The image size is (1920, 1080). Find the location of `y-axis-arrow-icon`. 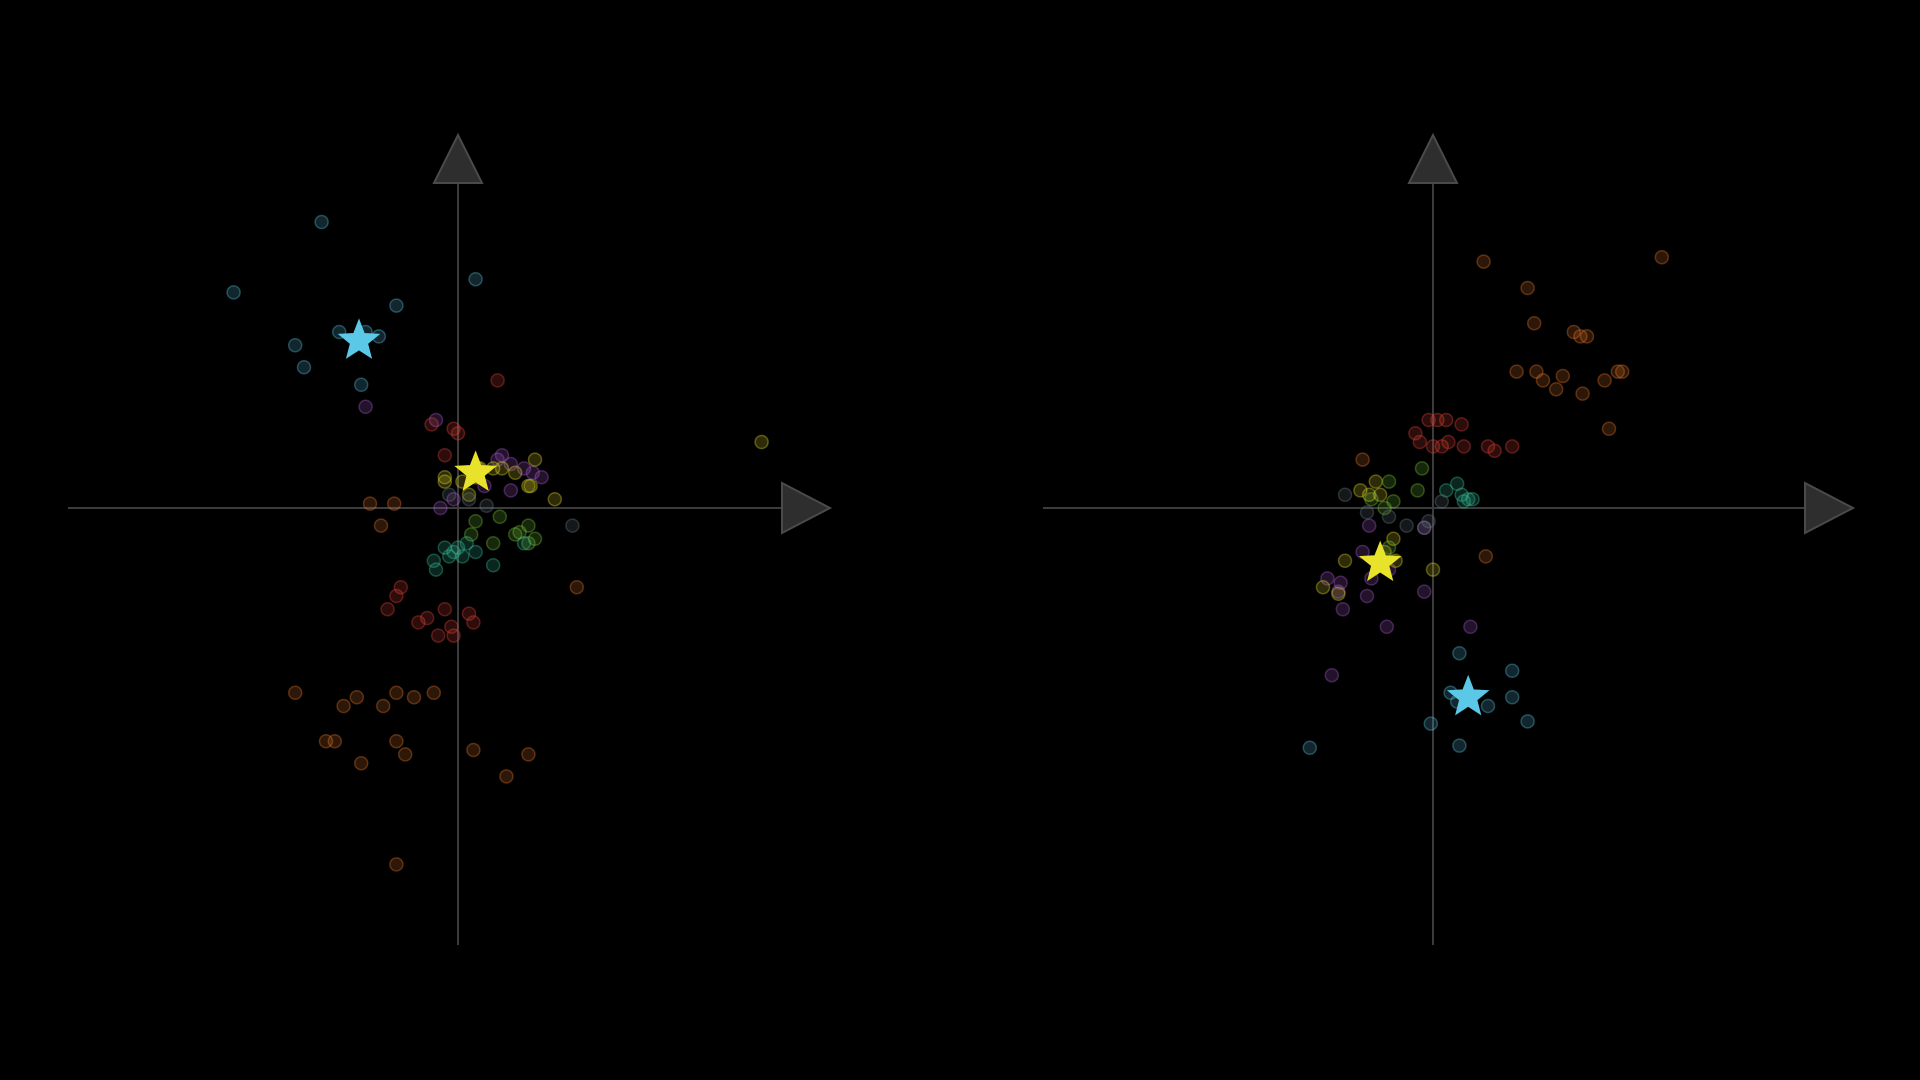

y-axis-arrow-icon is located at coordinates (1433, 158).